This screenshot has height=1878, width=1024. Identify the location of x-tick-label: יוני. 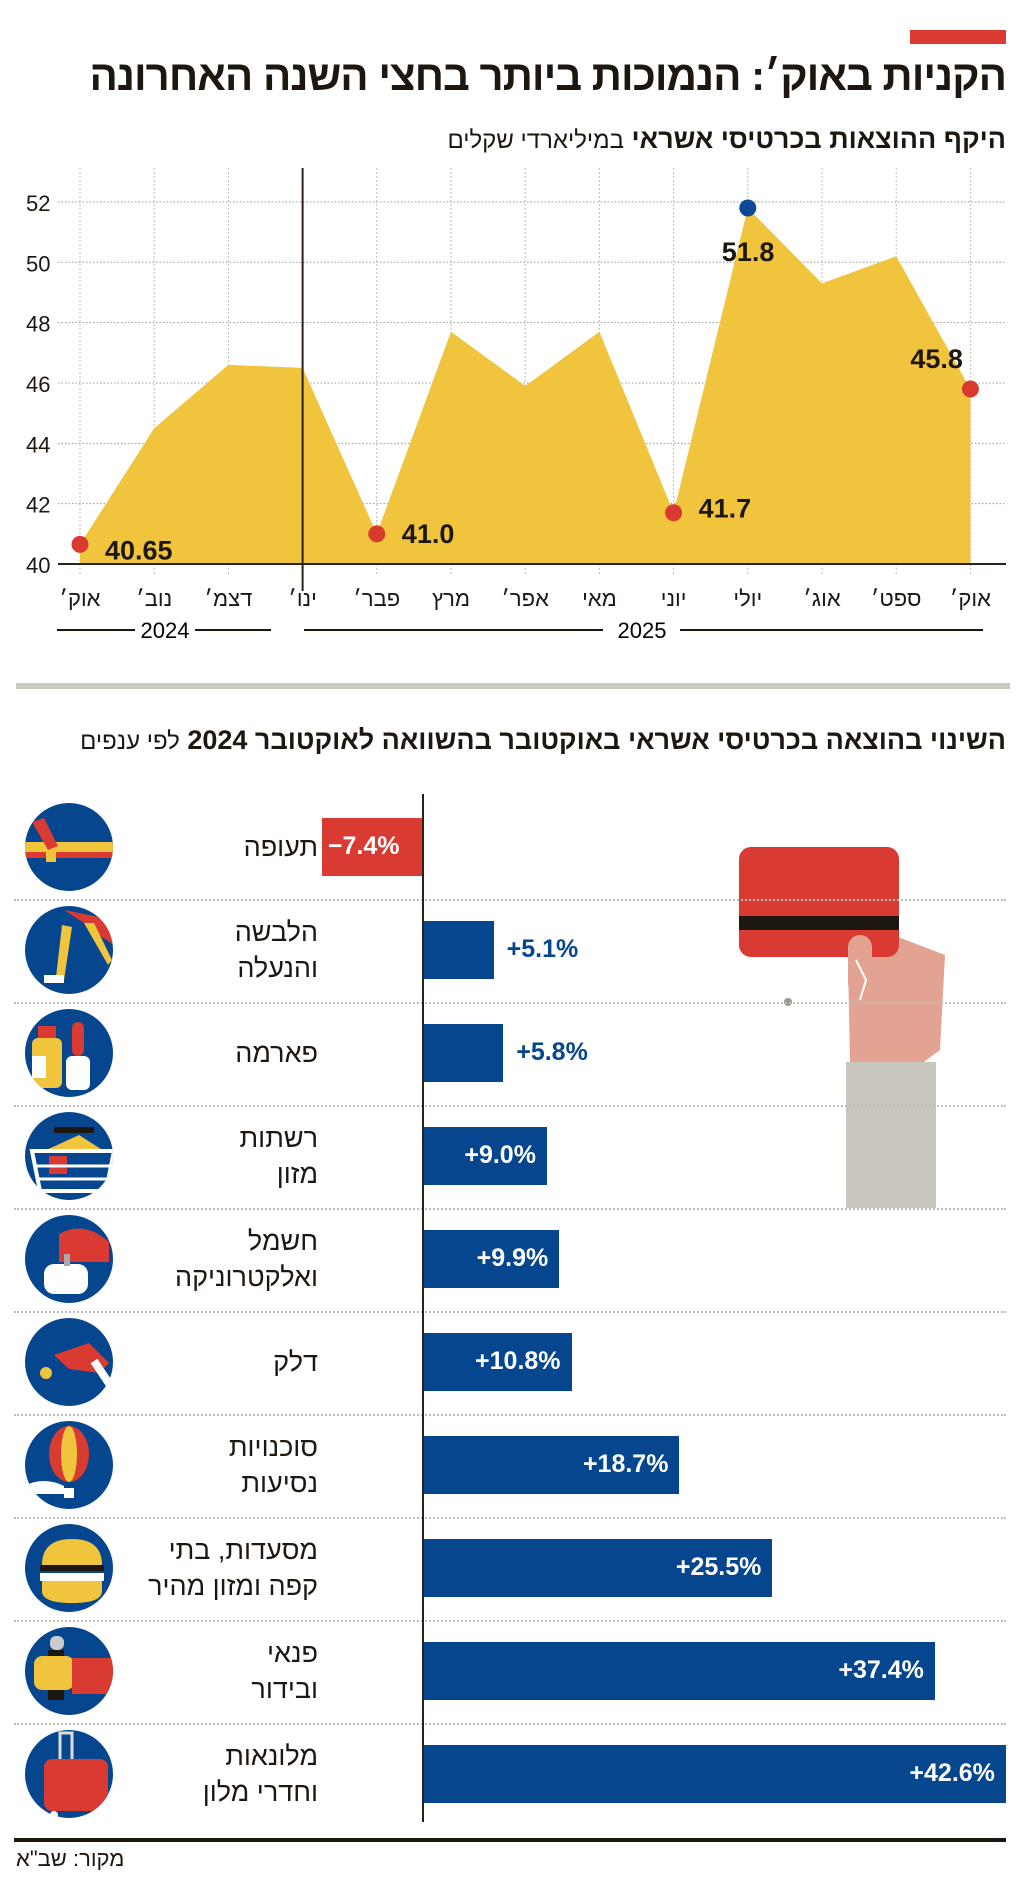
(674, 598).